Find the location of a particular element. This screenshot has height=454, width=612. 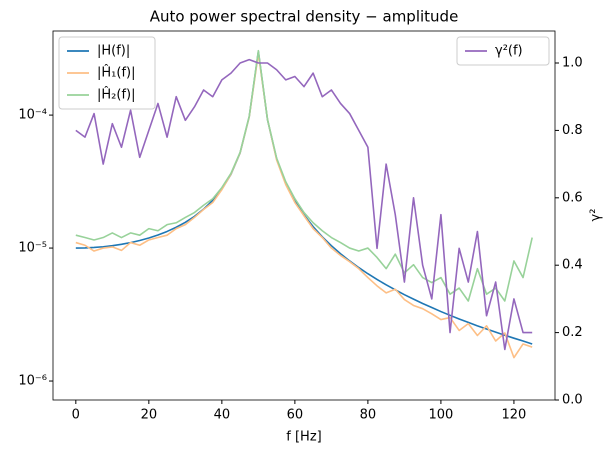

y-tick-label: 10⁻⁵ is located at coordinates (32, 248).